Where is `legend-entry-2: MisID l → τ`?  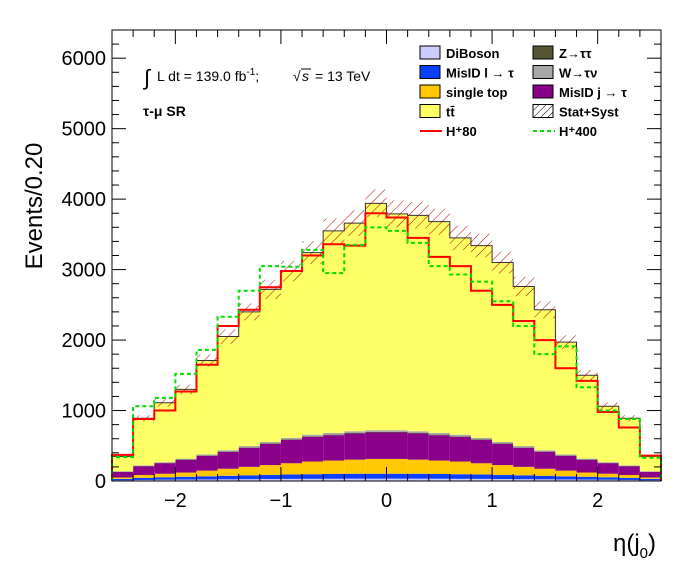 legend-entry-2: MisID l → τ is located at coordinates (466, 73).